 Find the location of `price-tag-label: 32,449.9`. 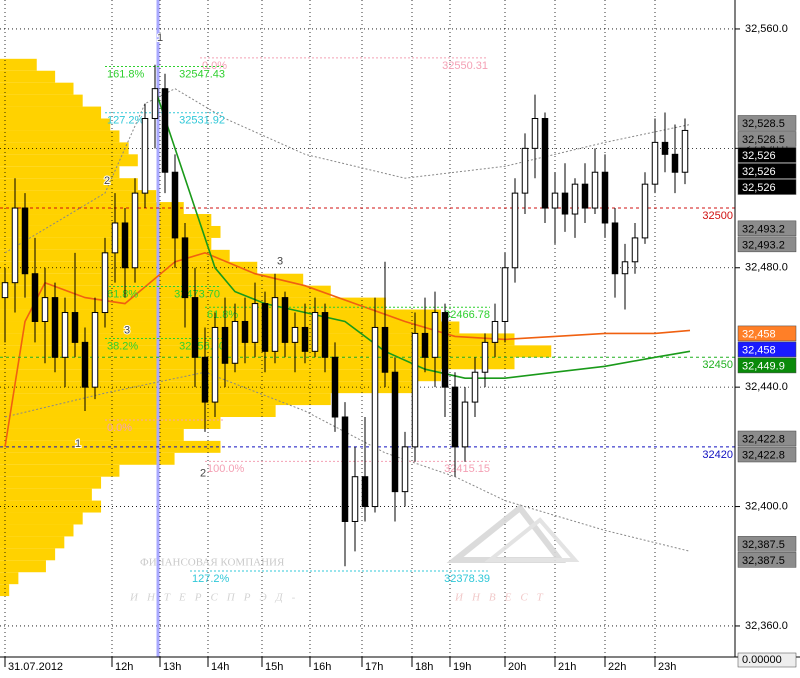

price-tag-label: 32,449.9 is located at coordinates (763, 366).